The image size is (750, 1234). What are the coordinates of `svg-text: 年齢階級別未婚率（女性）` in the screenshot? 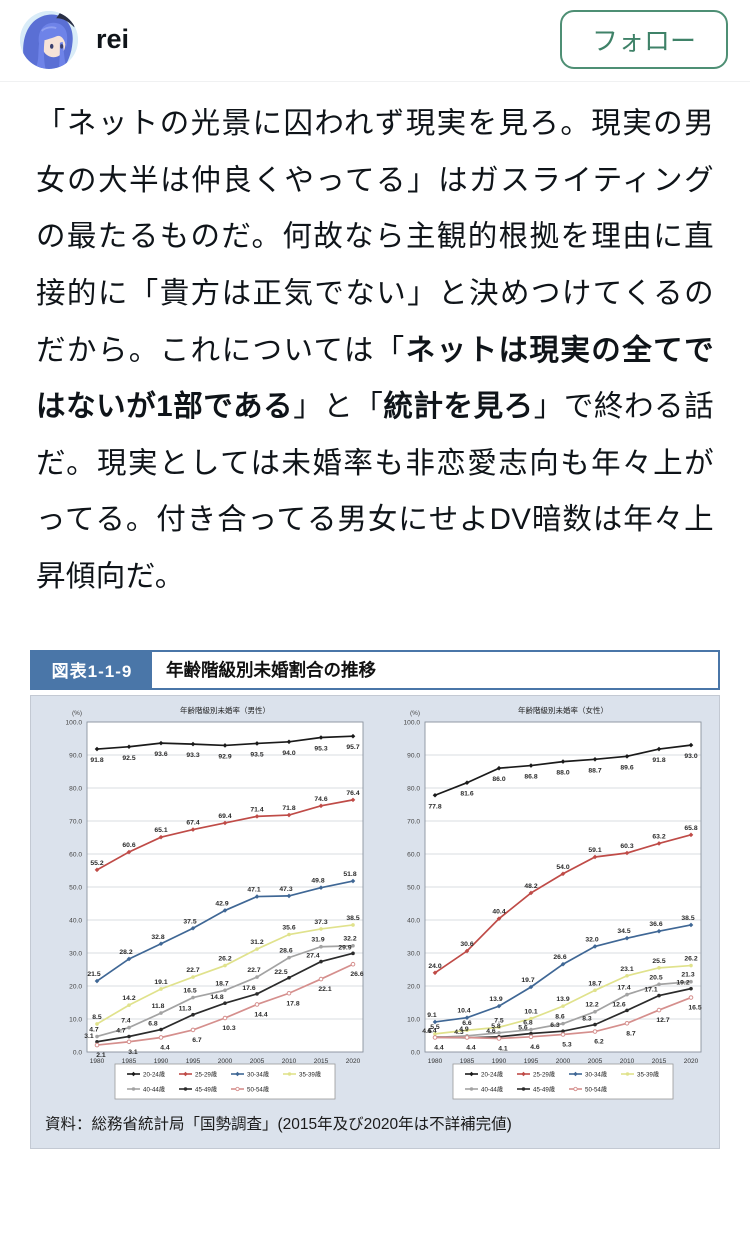 It's located at (563, 710).